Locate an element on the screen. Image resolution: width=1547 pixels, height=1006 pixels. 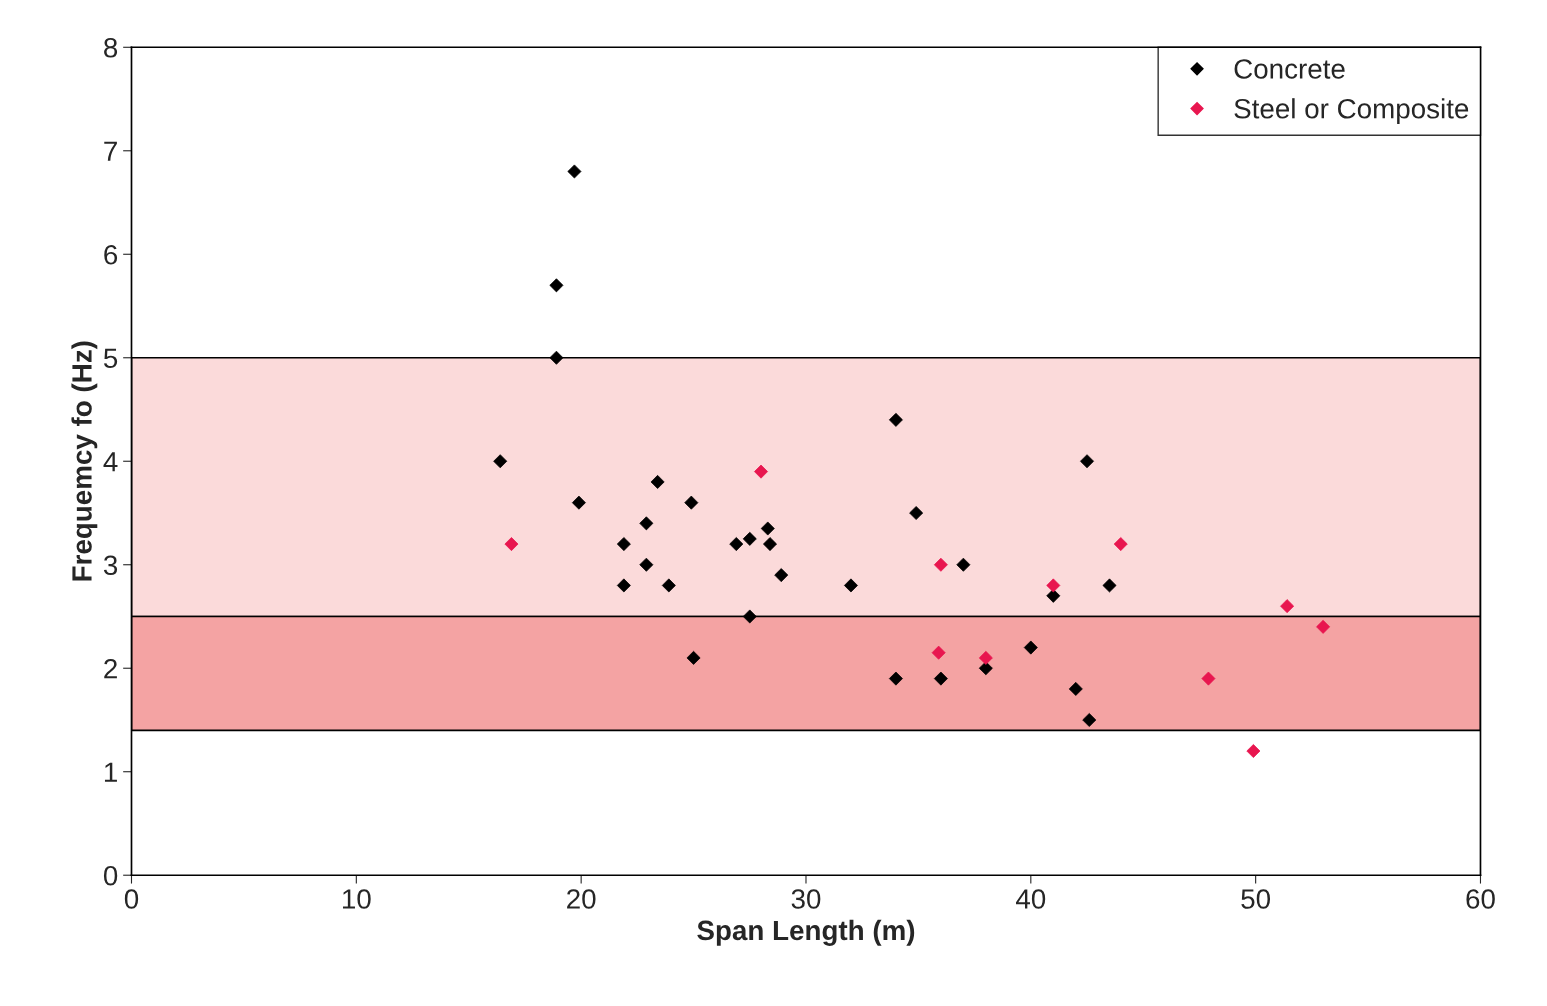
x-tick-label: 20 is located at coordinates (581, 899).